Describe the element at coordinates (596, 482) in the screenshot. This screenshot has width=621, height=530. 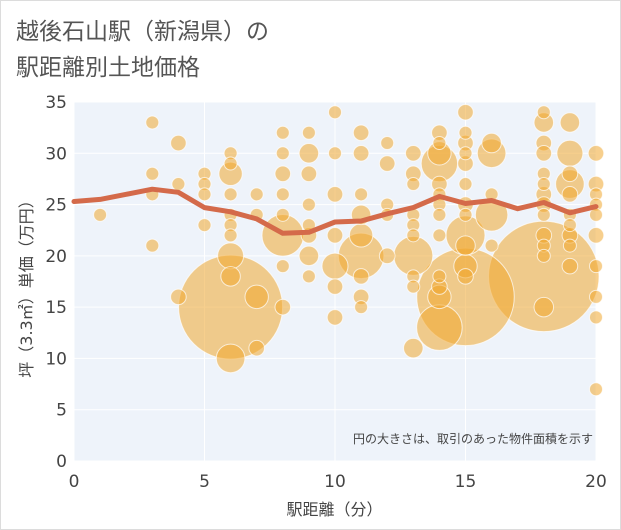
I see `x-tick-label: 20` at that location.